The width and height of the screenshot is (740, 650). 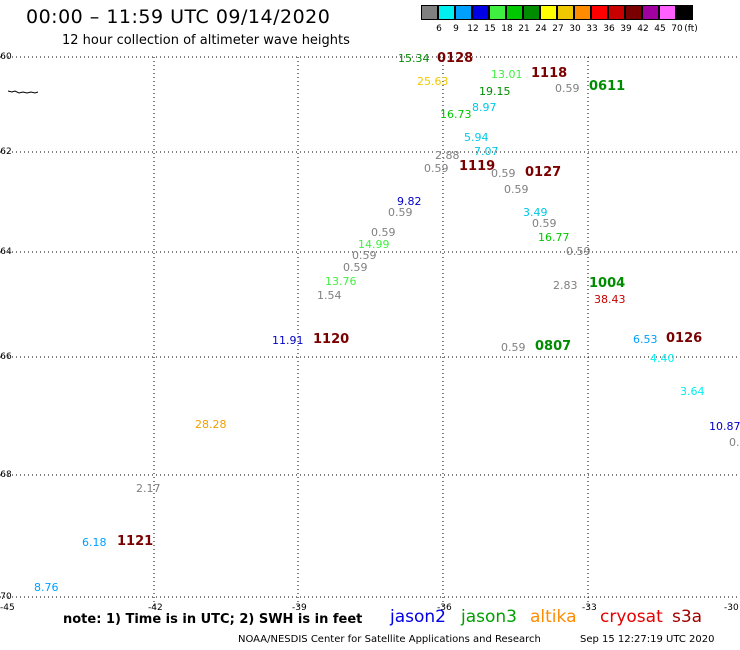 I want to click on legend-bin-label: 39, so click(x=626, y=29).